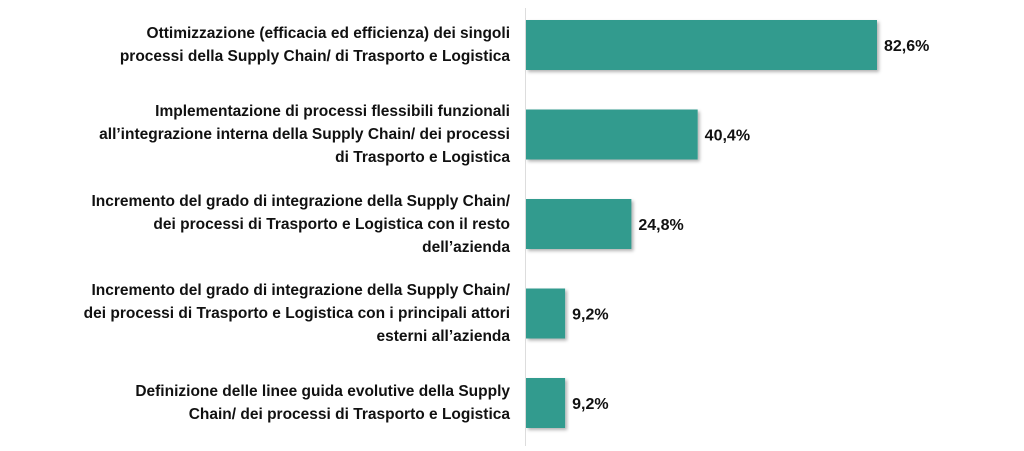 The height and width of the screenshot is (451, 1024). What do you see at coordinates (906, 46) in the screenshot?
I see `data-label: 82,6%` at bounding box center [906, 46].